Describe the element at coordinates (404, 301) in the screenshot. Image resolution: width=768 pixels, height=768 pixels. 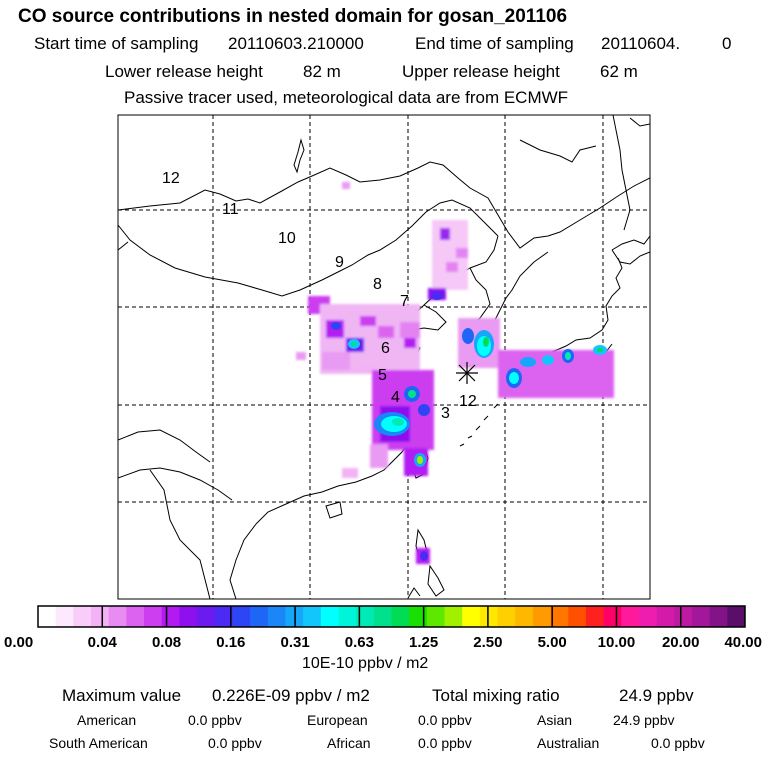
I see `time-label: 7` at that location.